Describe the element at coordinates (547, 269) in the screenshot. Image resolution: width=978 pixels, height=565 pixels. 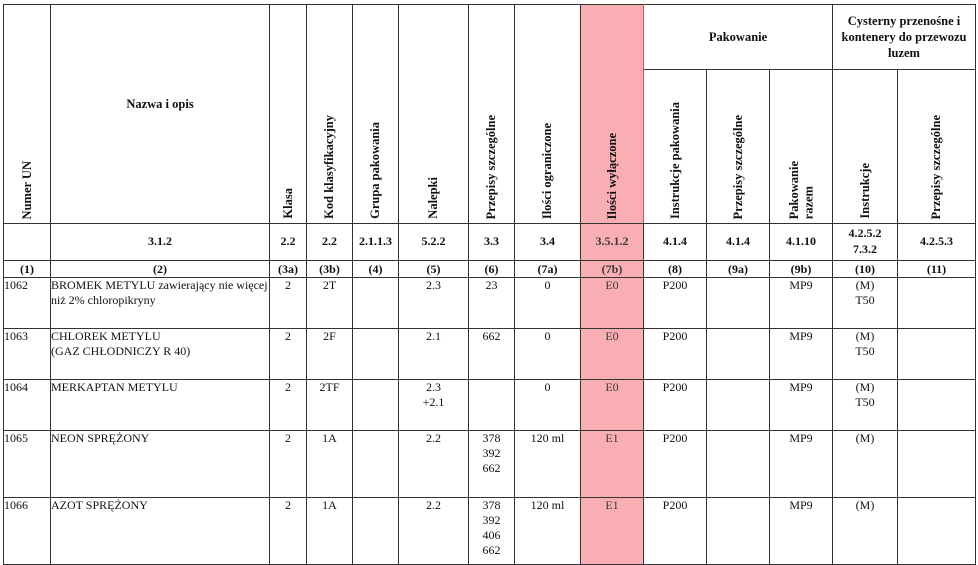
I see `colnum-cell: (7a)` at that location.